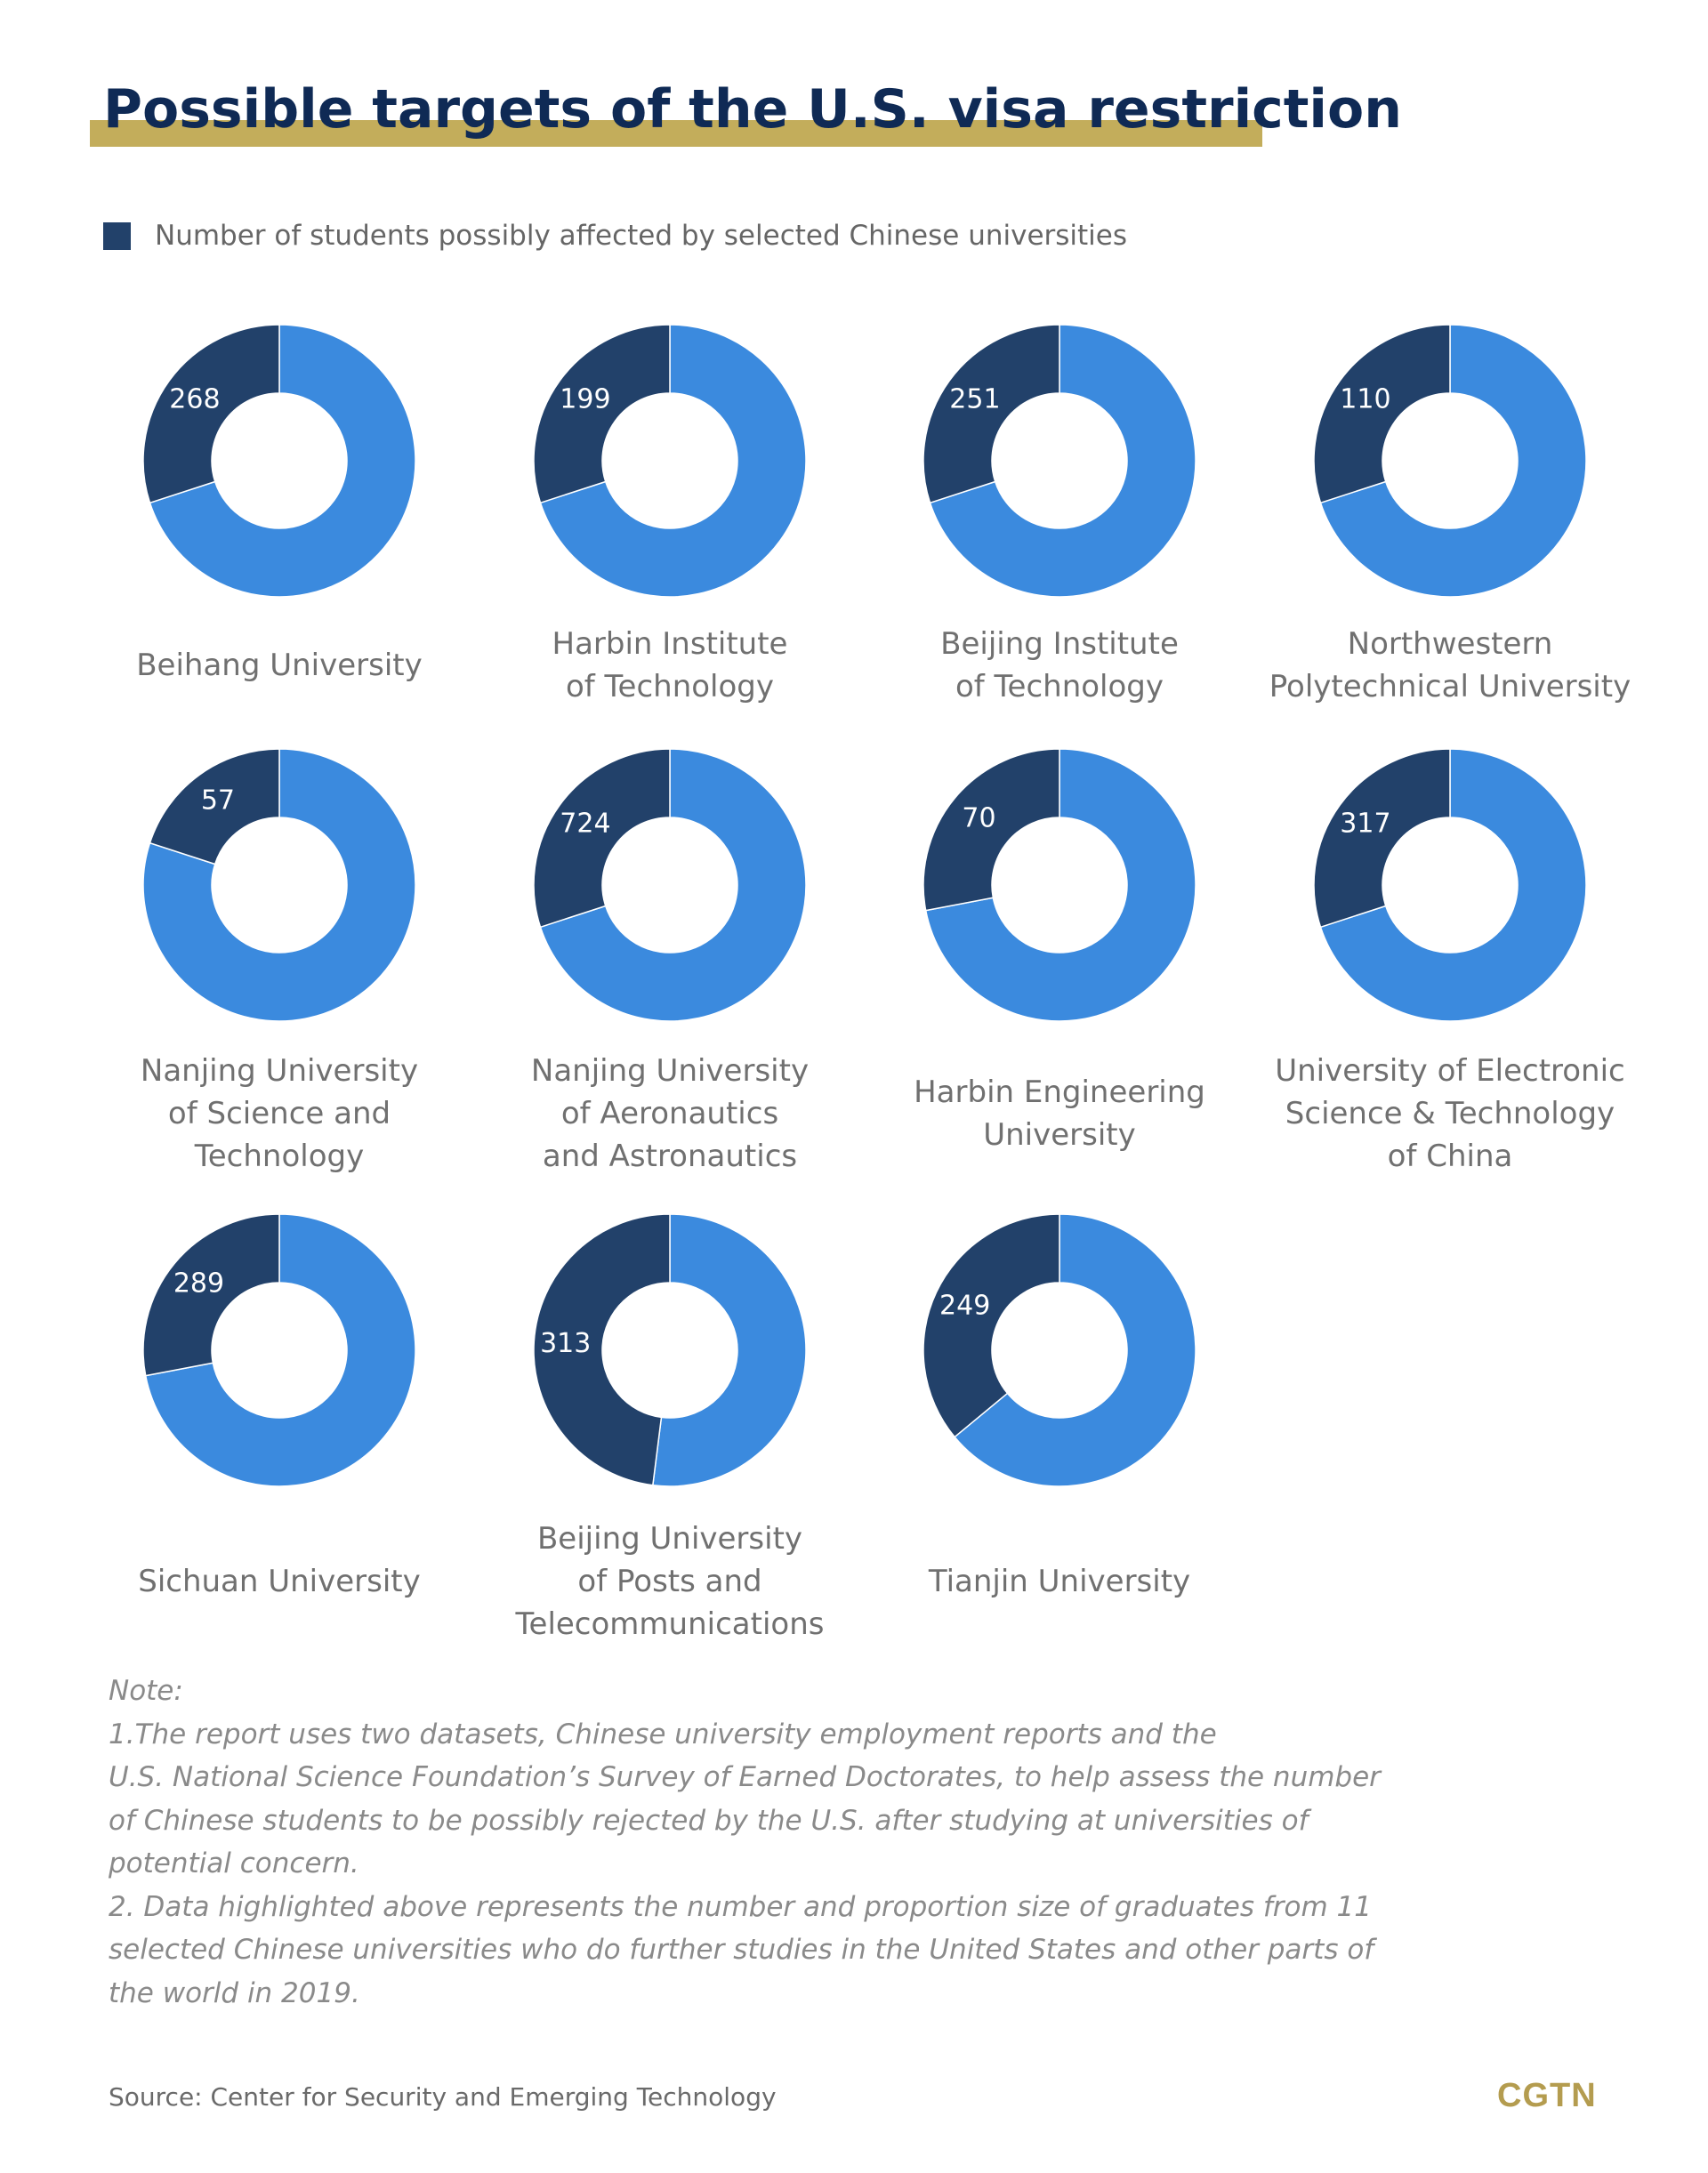  I want to click on donut-11: 249, so click(1059, 1350).